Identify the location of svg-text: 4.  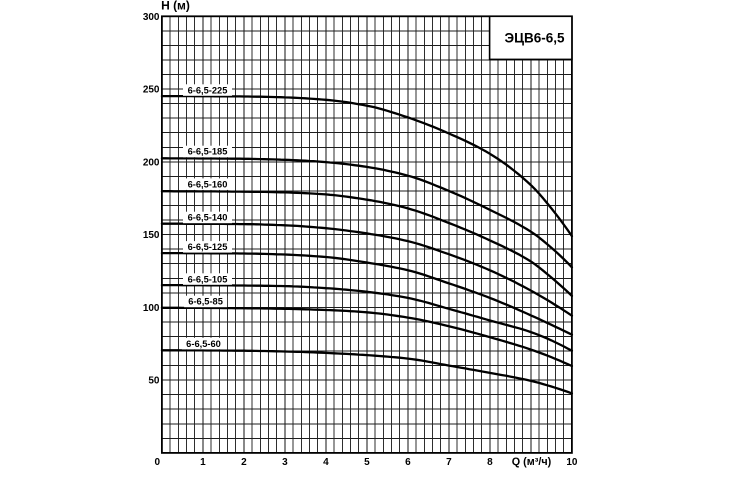
(326, 462).